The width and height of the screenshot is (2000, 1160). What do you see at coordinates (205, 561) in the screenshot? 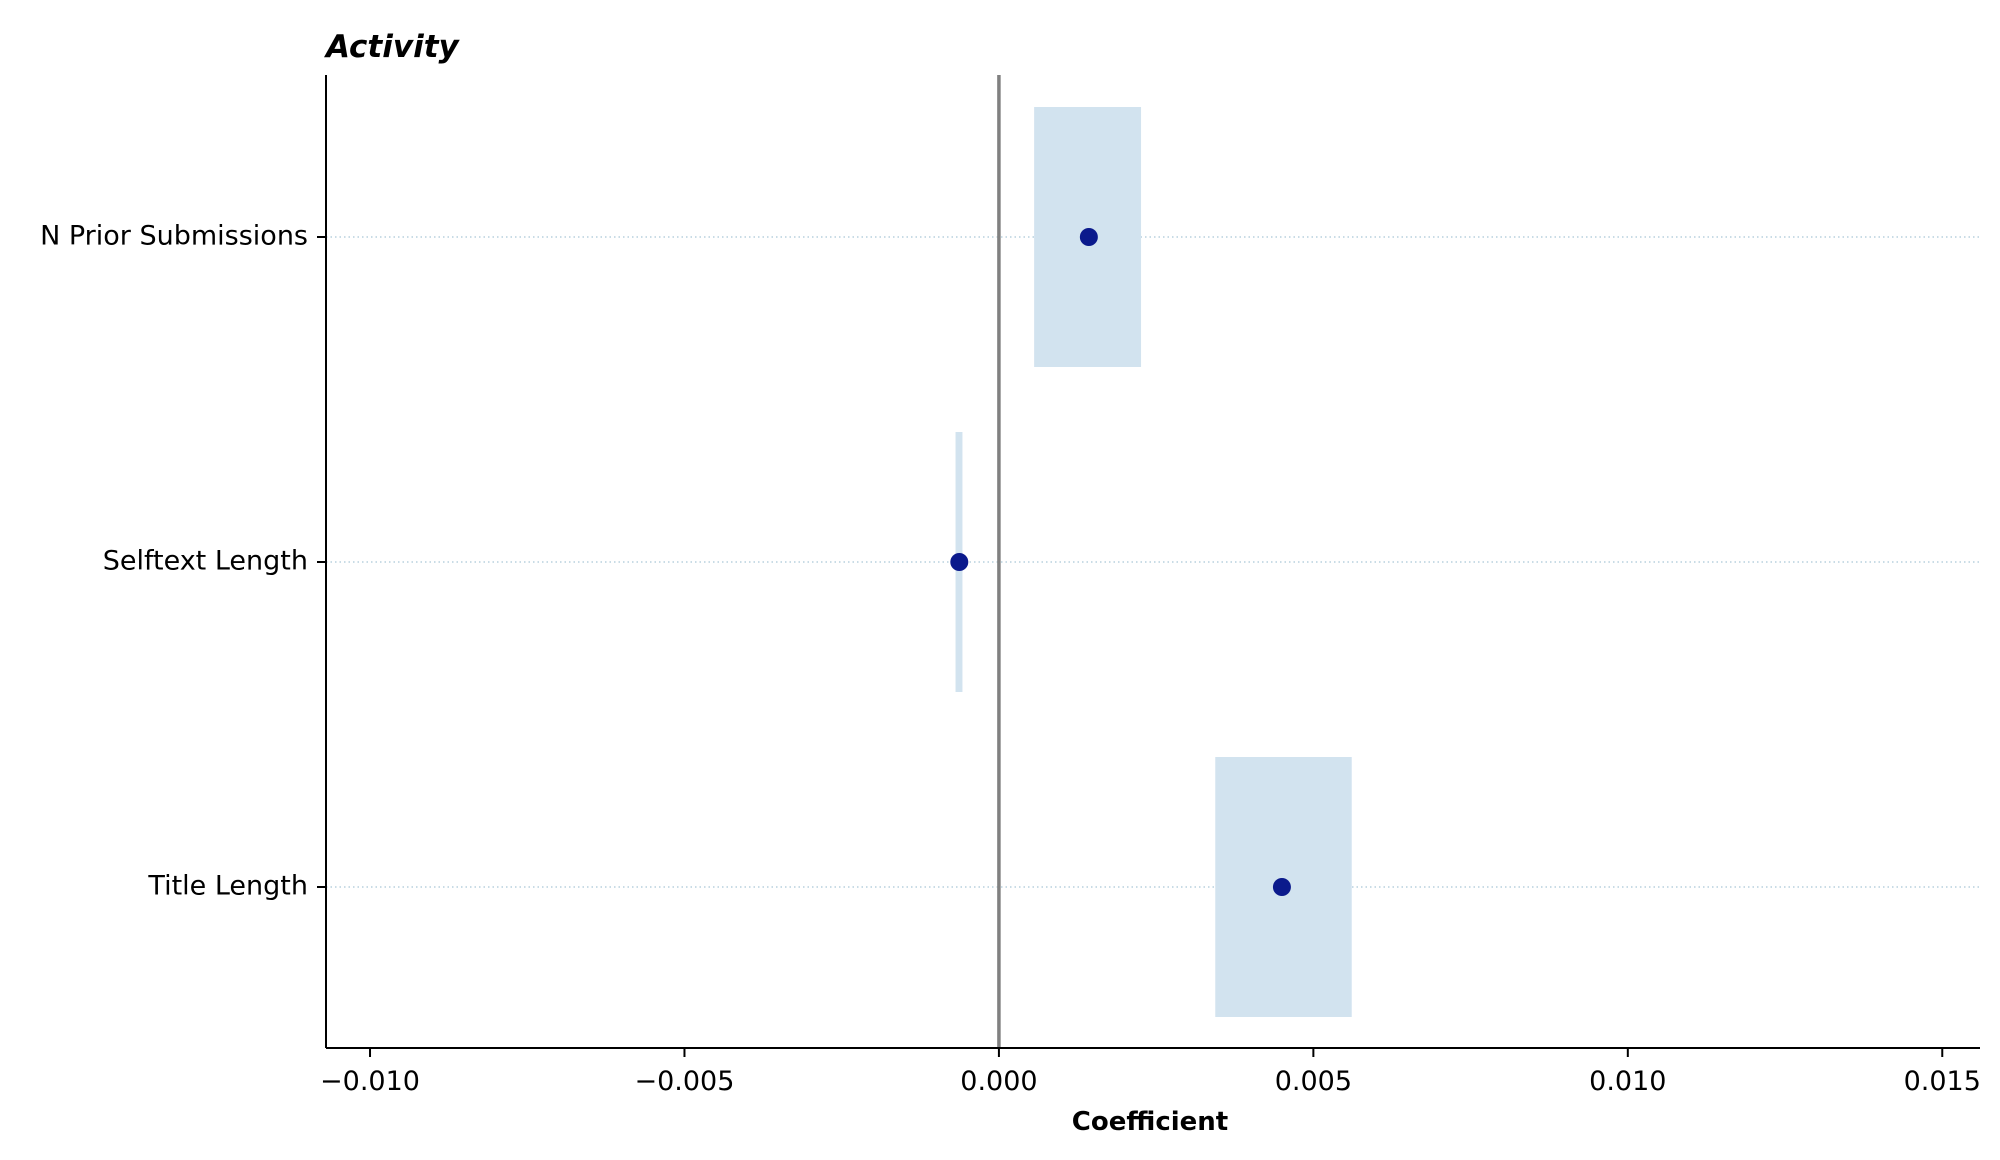
I see `y-tick-label: Selftext Length` at bounding box center [205, 561].